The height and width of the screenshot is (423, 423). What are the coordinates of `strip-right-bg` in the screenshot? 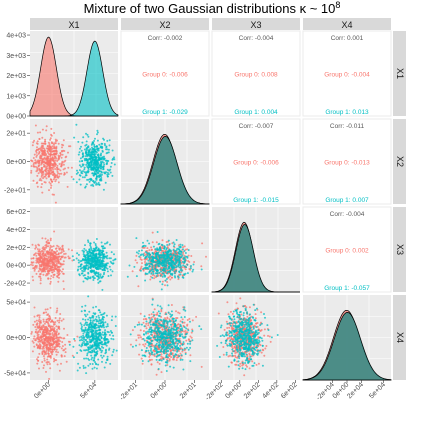 It's located at (399, 73).